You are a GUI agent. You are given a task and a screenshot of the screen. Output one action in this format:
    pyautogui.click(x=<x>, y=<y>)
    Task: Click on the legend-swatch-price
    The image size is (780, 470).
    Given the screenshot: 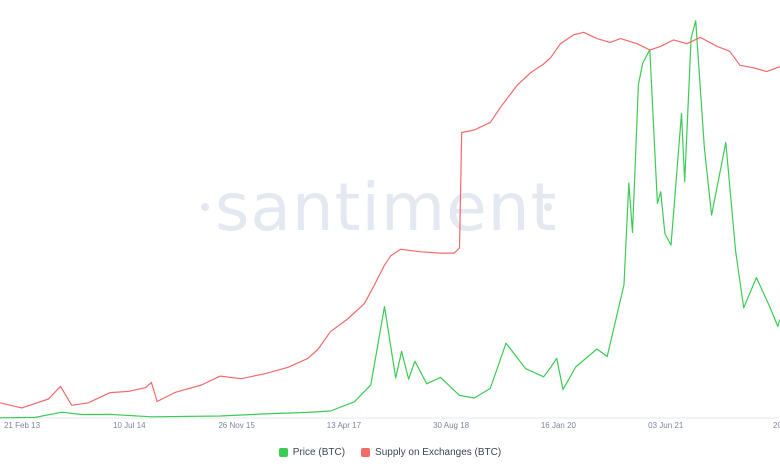 What is the action you would take?
    pyautogui.click(x=283, y=452)
    